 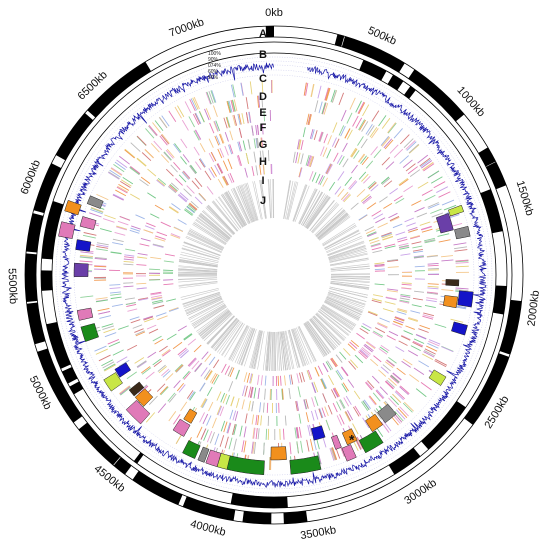 What do you see at coordinates (13, 286) in the screenshot?
I see `scale-tick-label: 5500kb` at bounding box center [13, 286].